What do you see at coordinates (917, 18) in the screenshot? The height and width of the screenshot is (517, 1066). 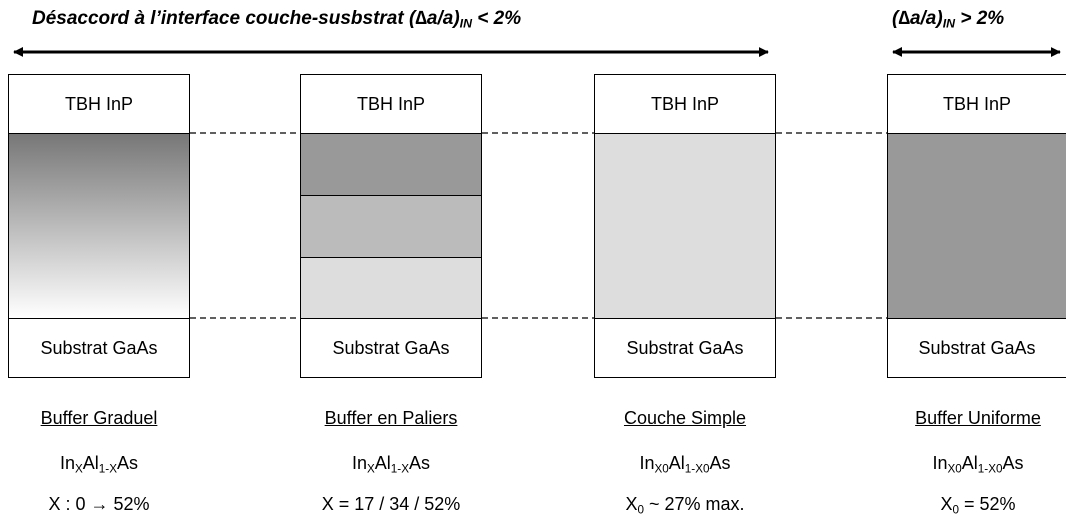 I see `text-run: (∆a/a)` at bounding box center [917, 18].